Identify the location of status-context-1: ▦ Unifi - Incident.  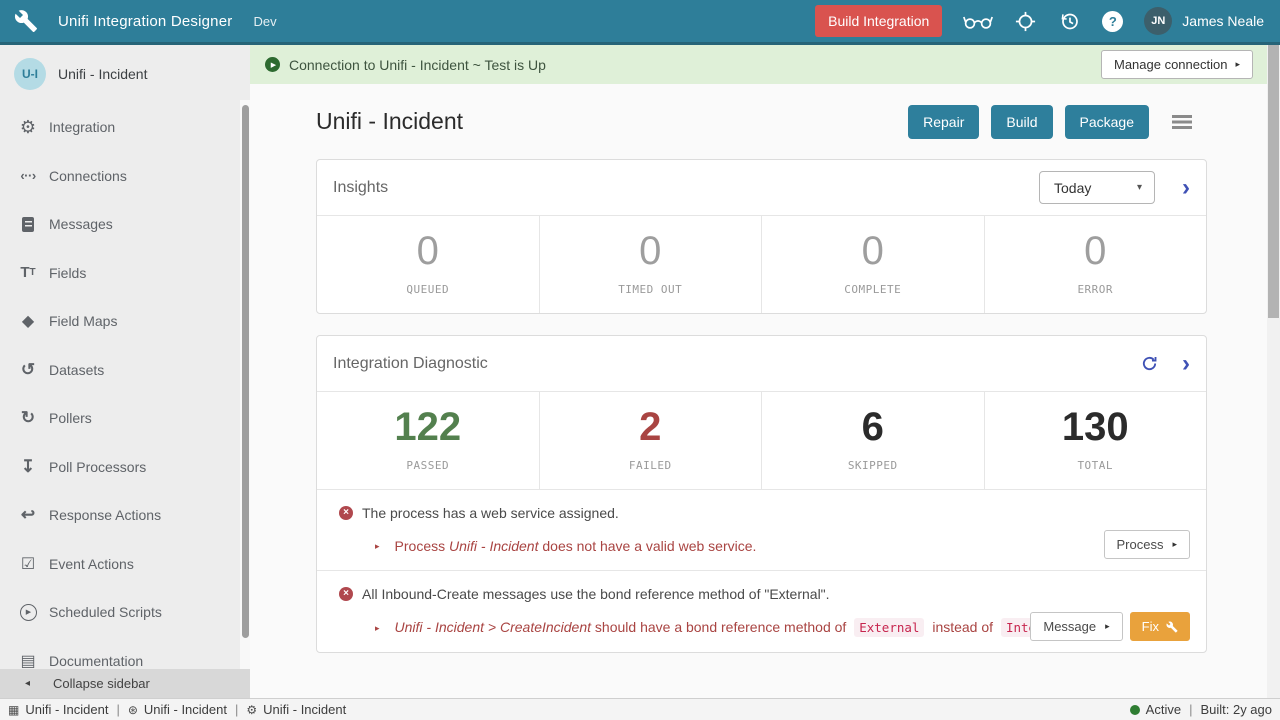
(58, 709).